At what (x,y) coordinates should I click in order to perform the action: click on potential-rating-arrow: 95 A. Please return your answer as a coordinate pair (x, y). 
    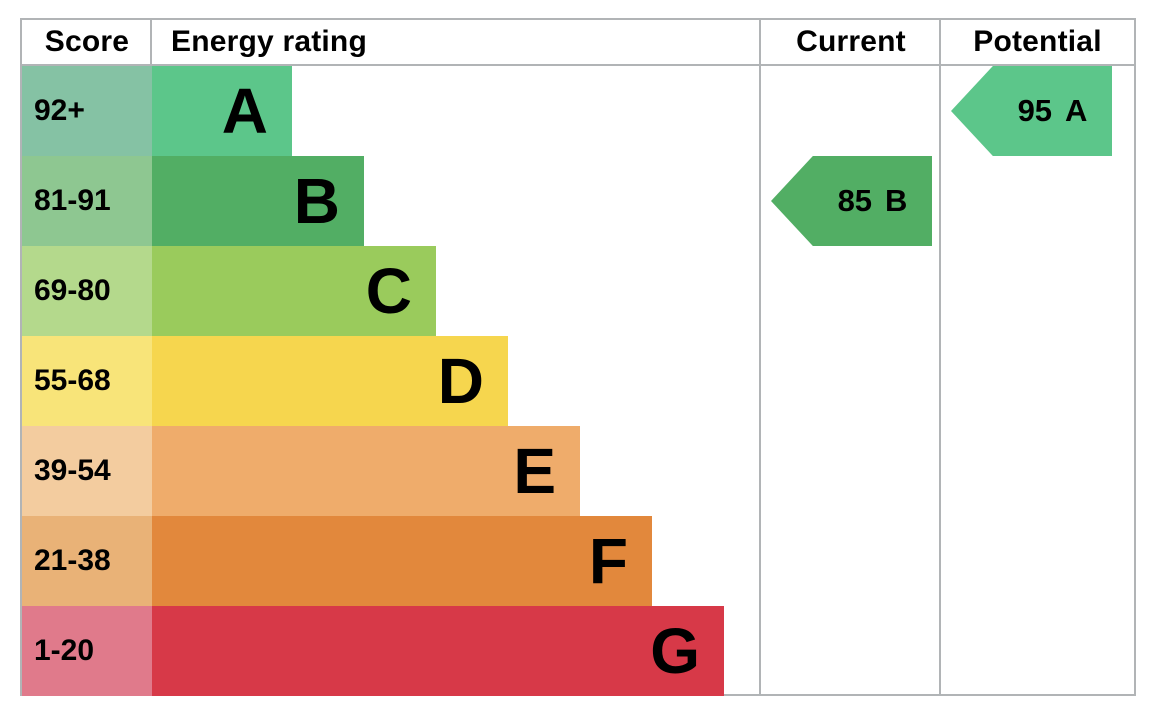
    Looking at the image, I should click on (1031, 111).